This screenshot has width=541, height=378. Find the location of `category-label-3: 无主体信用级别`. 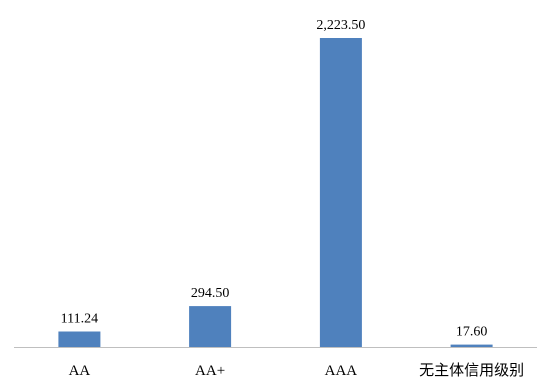

category-label-3: 无主体信用级别 is located at coordinates (471, 370).